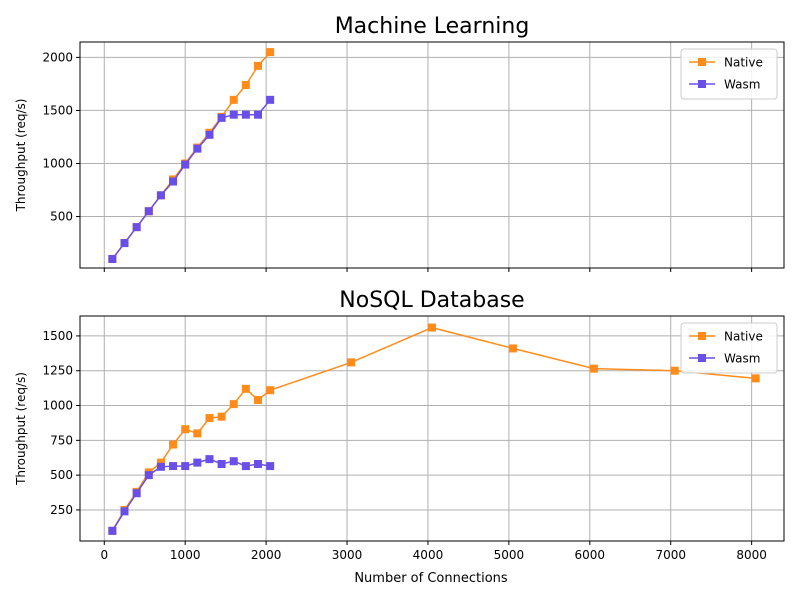 This screenshot has width=800, height=600. I want to click on chart-title: NoSQL Database, so click(431, 300).